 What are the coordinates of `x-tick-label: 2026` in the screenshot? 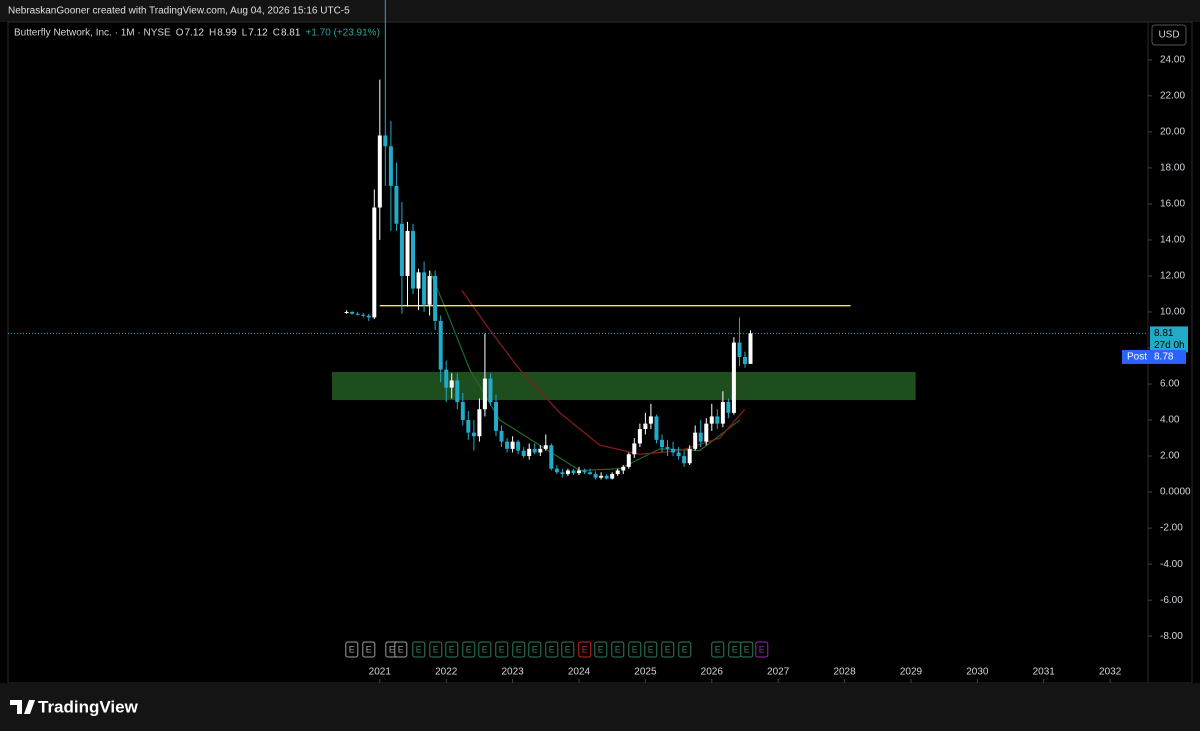 It's located at (712, 672).